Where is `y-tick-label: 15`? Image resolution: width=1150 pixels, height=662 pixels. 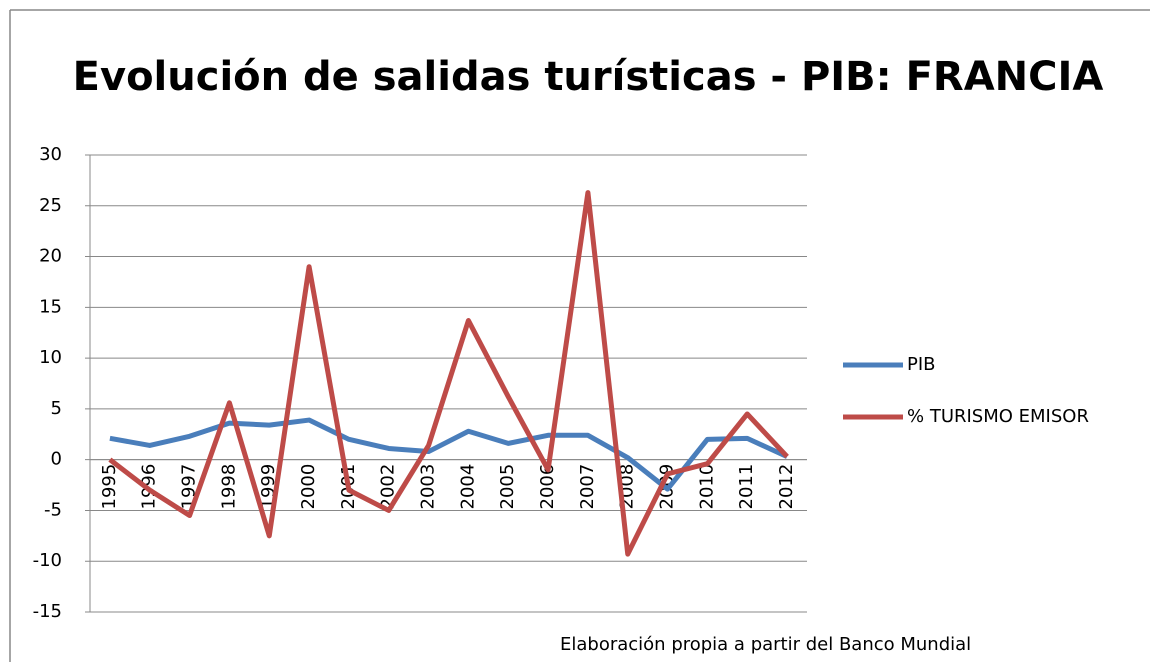 y-tick-label: 15 is located at coordinates (50, 306).